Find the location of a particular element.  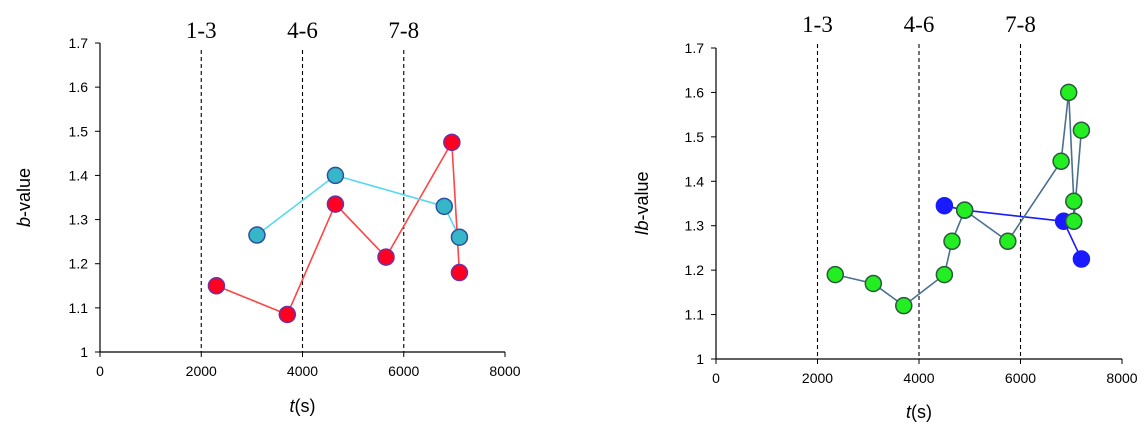

y-axis-label: b-value is located at coordinates (24, 197).